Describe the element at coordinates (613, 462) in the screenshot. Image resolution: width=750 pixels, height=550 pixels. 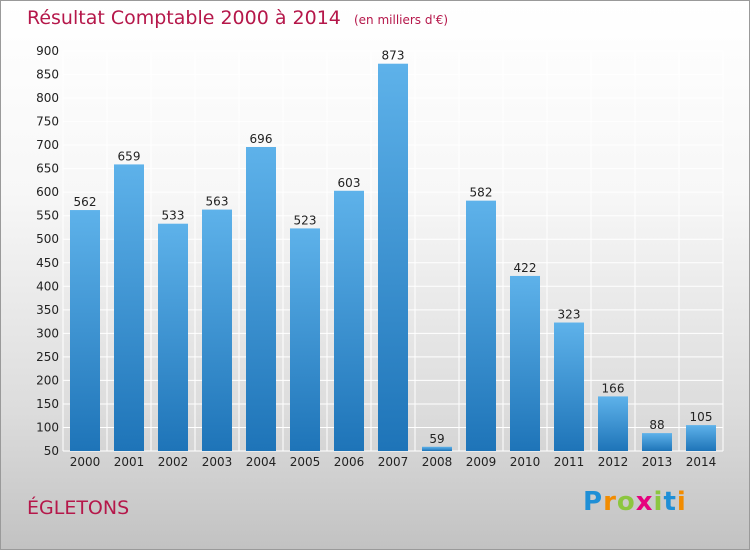
I see `x-tick-label: 2012` at that location.